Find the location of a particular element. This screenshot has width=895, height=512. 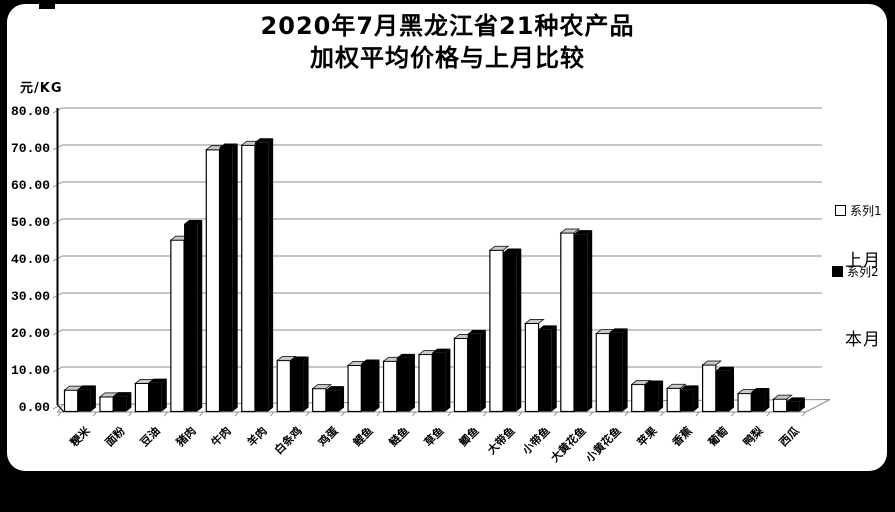

legend-note-last-month: 上月 is located at coordinates (863, 261).